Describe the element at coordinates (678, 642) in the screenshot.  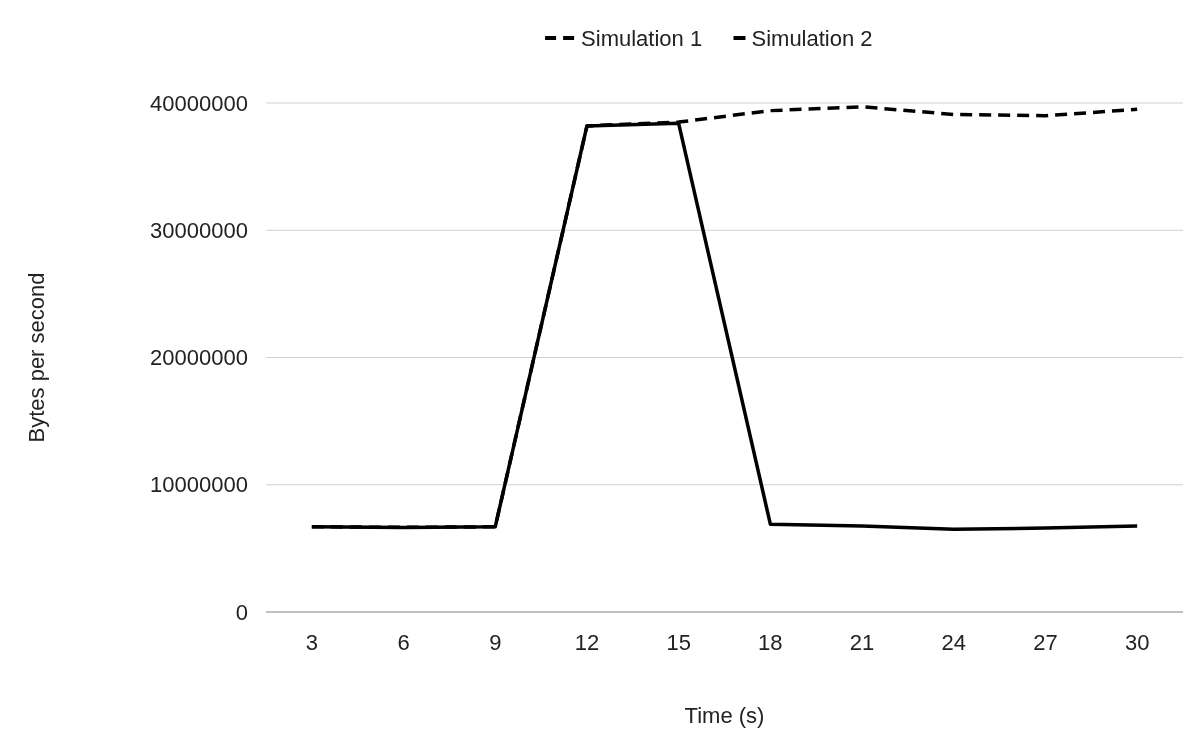
I see `x-tick-label: 15` at that location.